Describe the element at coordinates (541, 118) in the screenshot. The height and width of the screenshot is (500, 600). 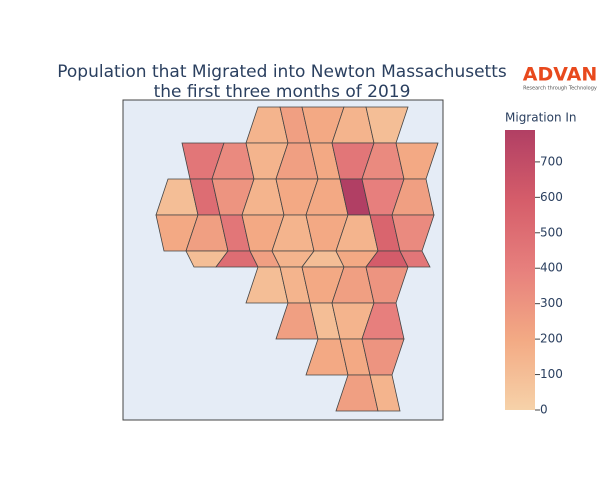
I see `colorbar-title: Migration In` at that location.